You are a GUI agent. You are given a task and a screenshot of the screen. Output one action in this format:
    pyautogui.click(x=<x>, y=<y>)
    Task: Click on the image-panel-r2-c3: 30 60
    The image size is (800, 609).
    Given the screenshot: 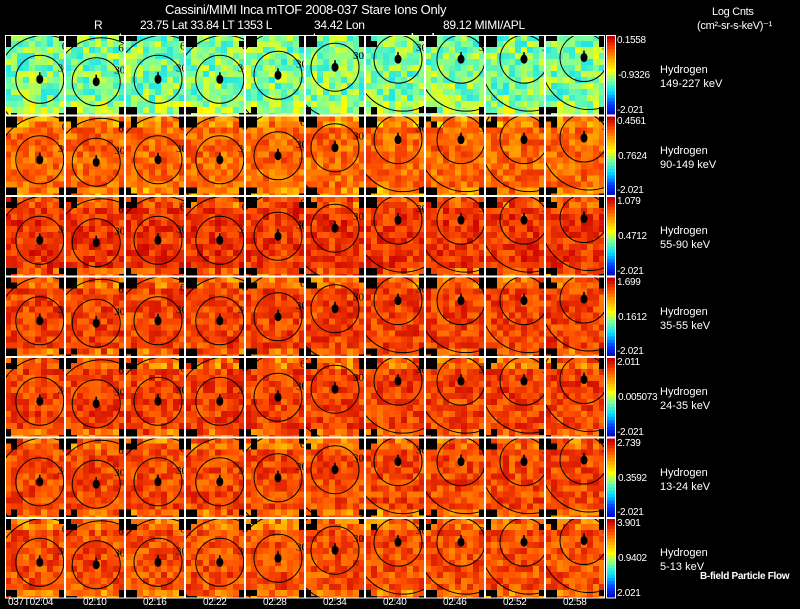 What is the action you would take?
    pyautogui.click(x=219, y=236)
    